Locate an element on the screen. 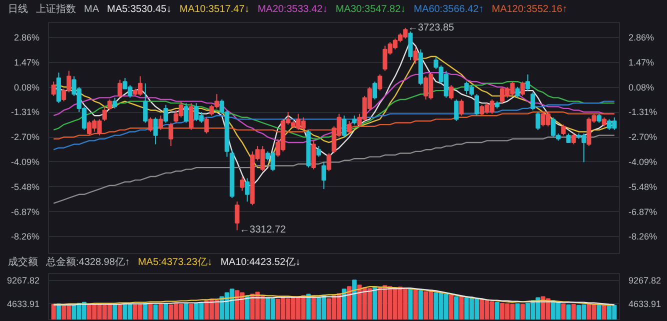  text: MA60:3566.42↑ is located at coordinates (449, 9).